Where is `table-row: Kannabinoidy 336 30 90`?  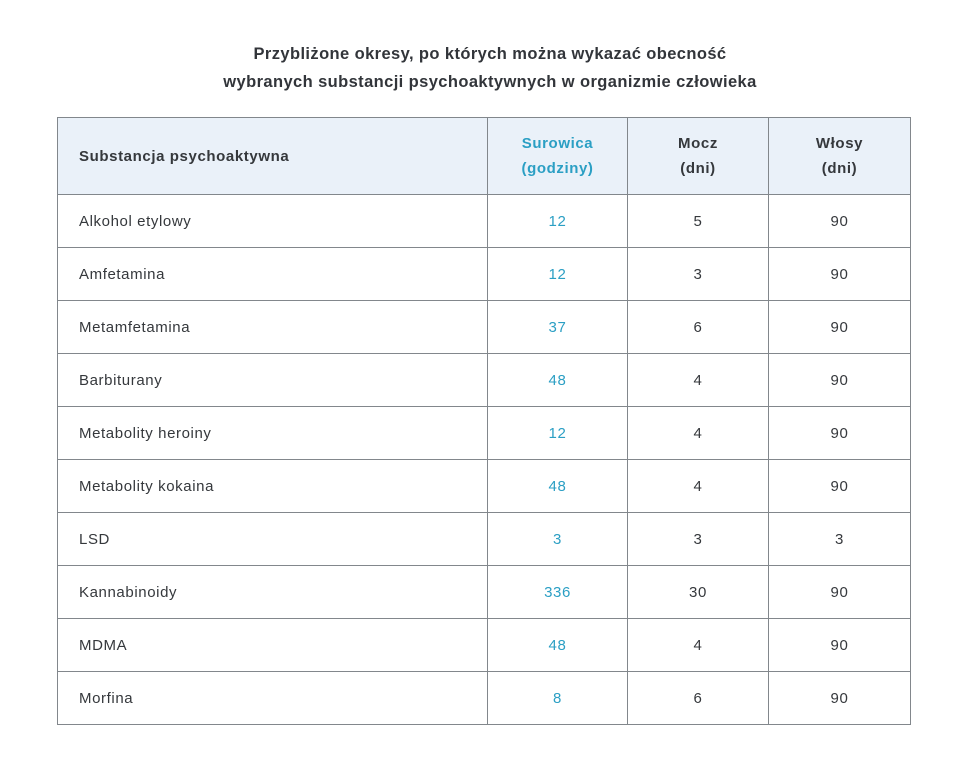 table-row: Kannabinoidy 336 30 90 is located at coordinates (484, 592).